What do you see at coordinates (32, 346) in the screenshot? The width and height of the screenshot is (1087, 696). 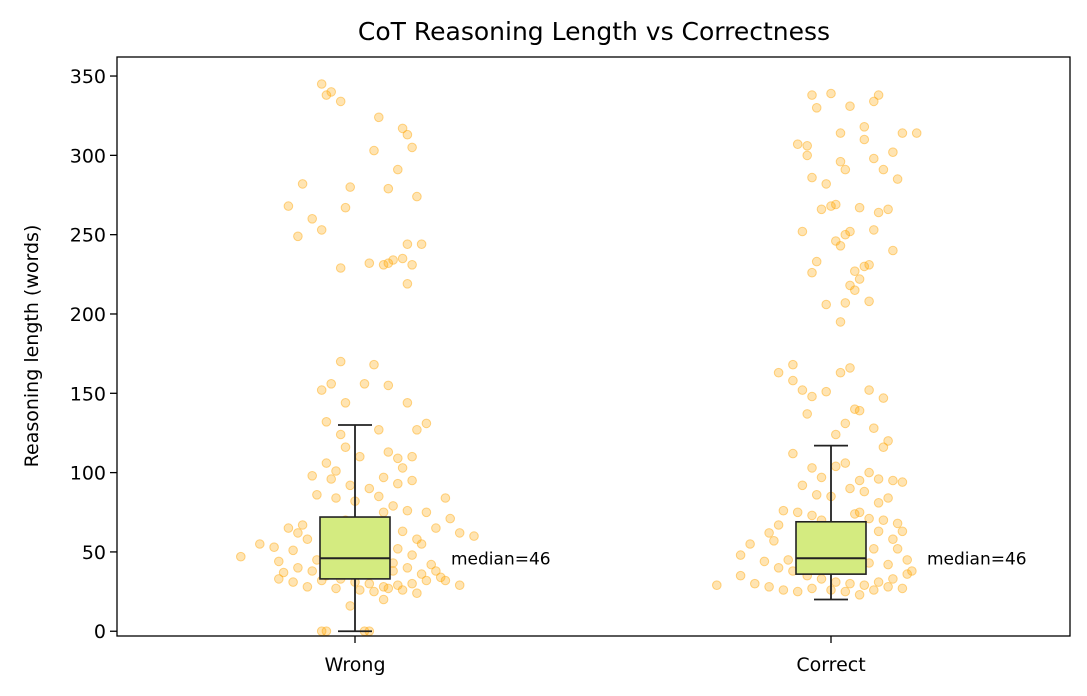 I see `y-axis-label: Reasoning length (words)` at bounding box center [32, 346].